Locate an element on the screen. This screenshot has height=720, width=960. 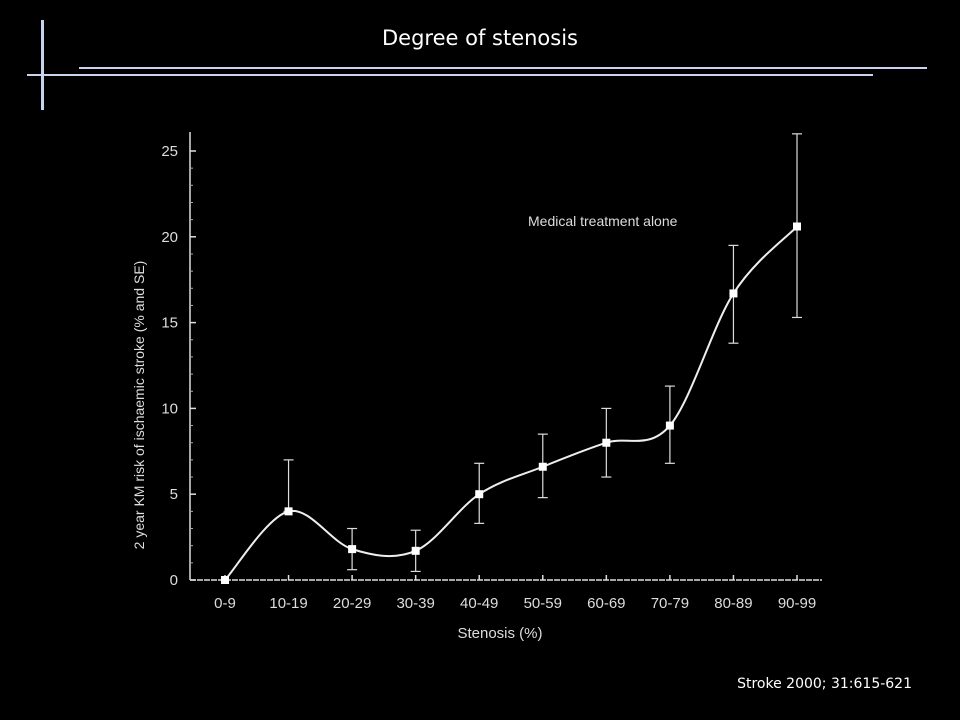
x-tick-label: 40-49 is located at coordinates (479, 603).